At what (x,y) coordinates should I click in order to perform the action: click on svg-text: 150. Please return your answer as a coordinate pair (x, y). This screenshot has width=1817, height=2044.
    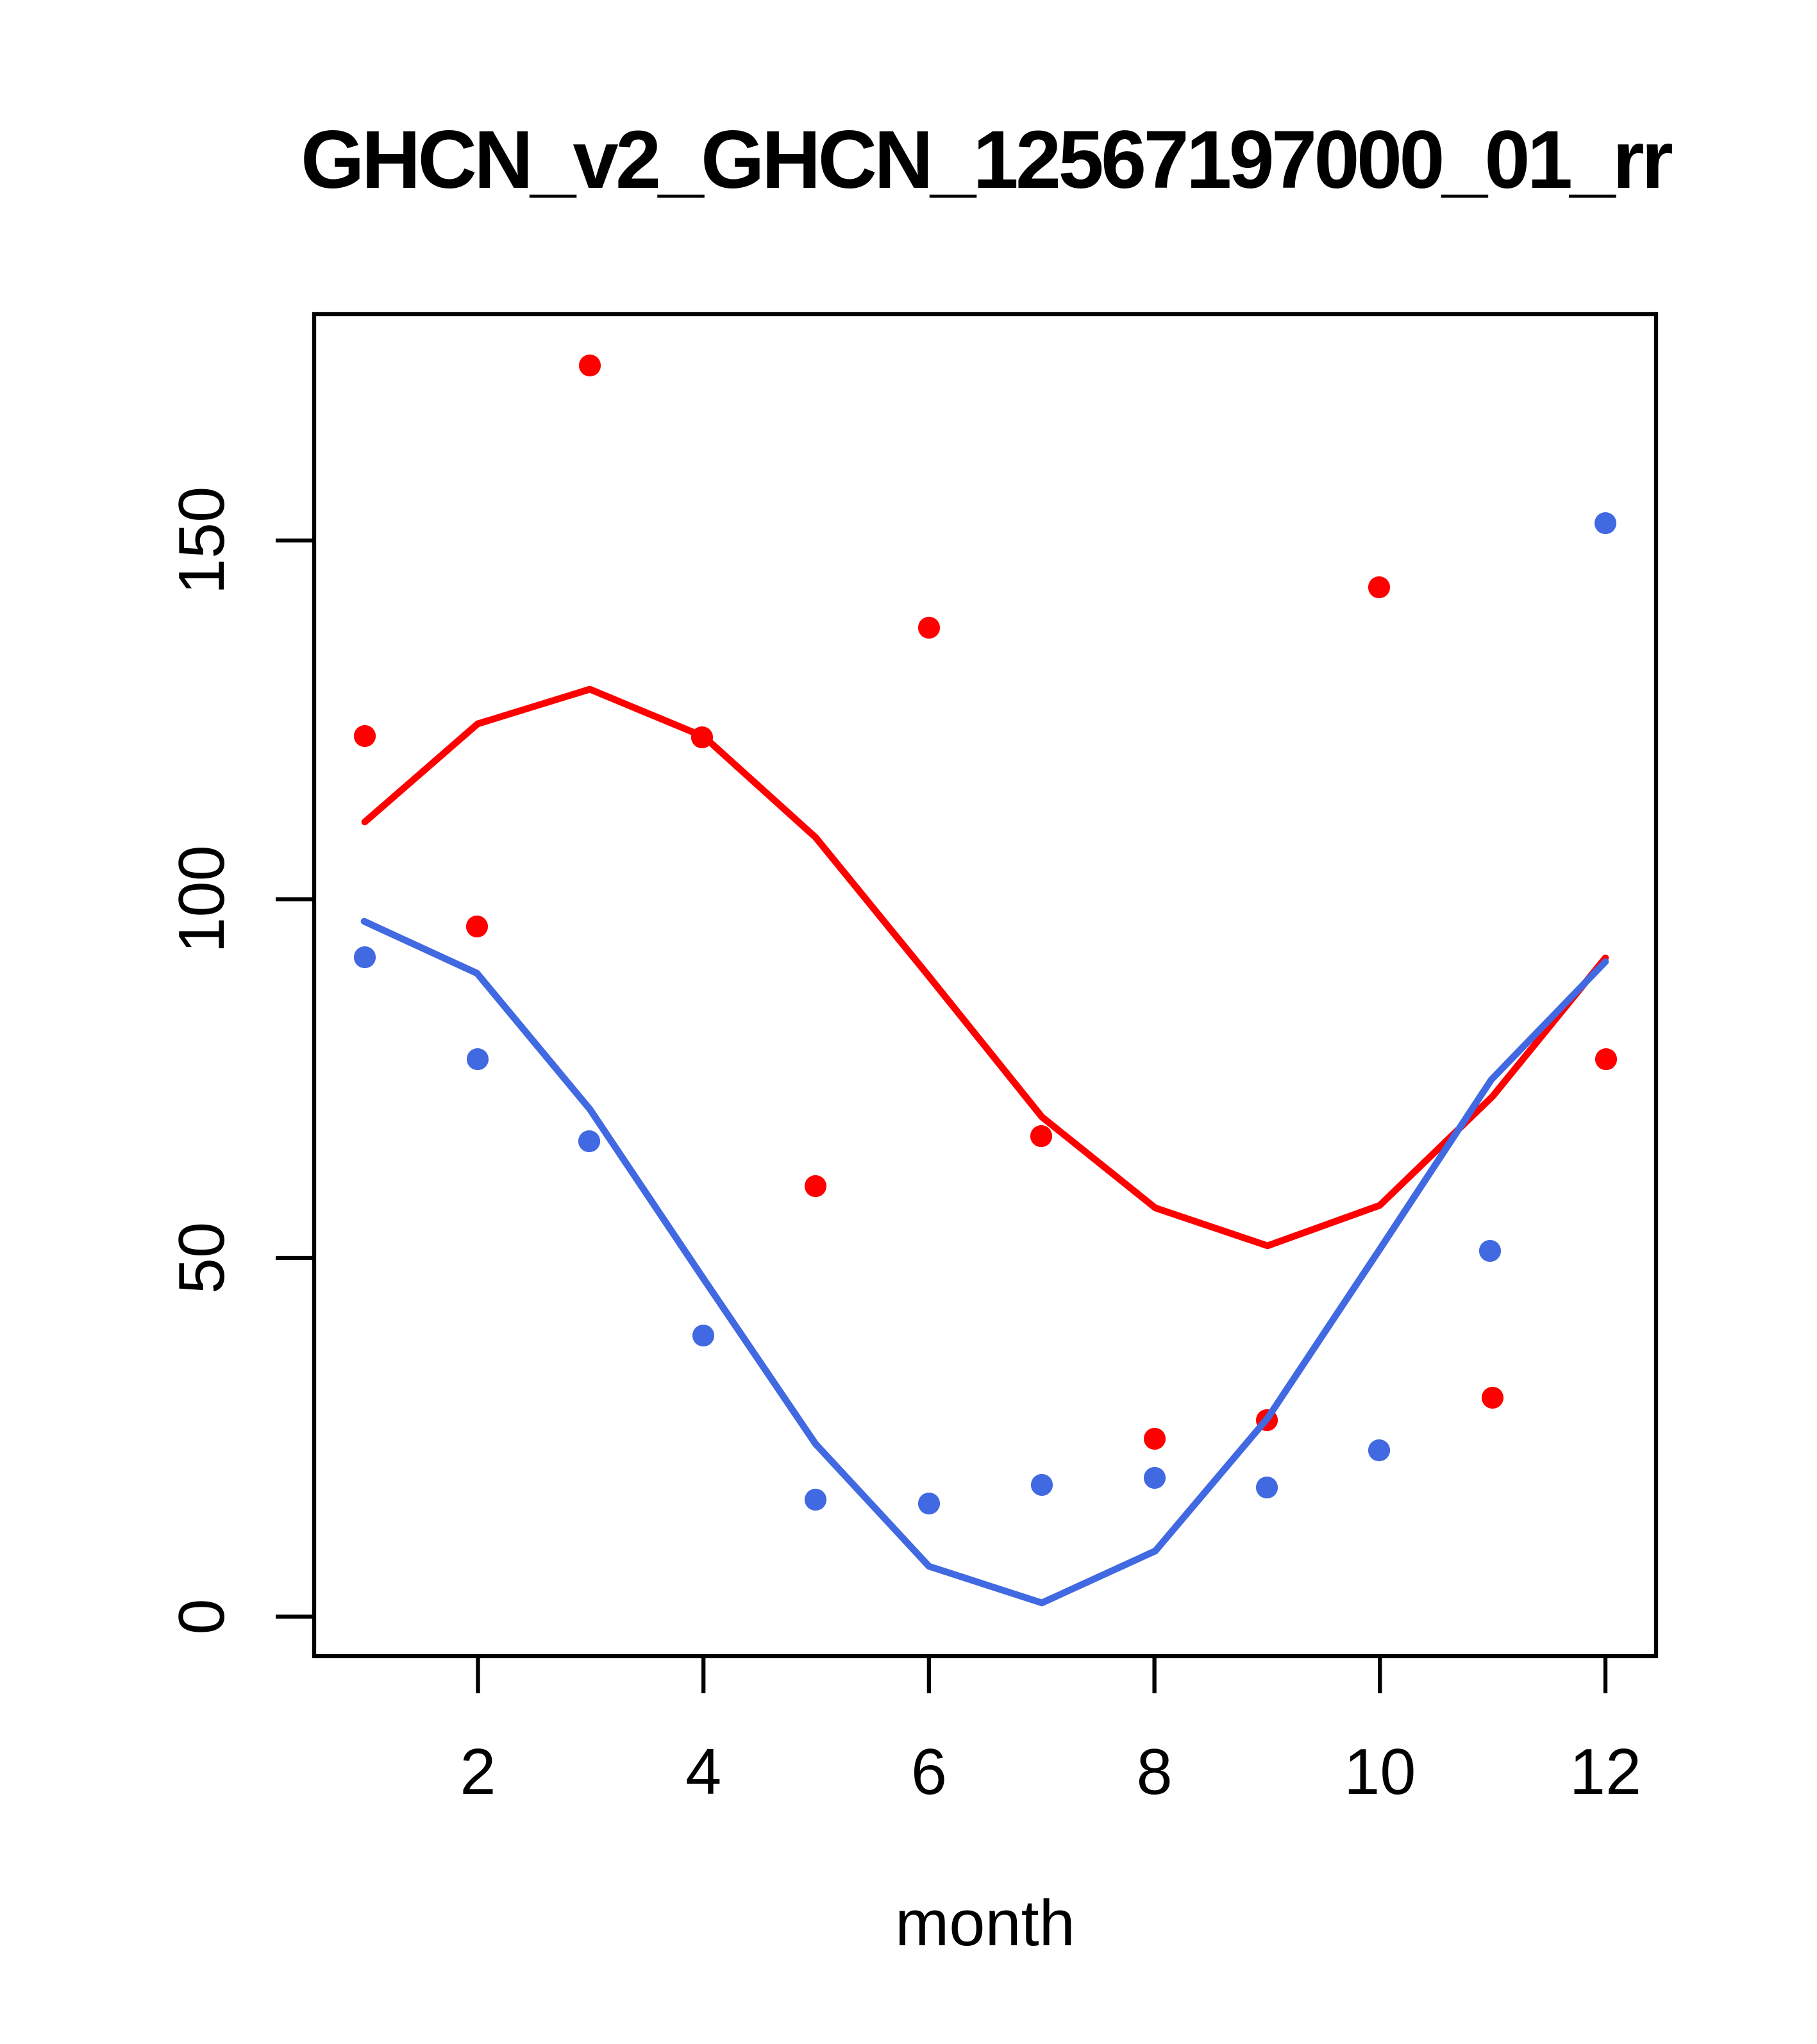
    Looking at the image, I should click on (202, 541).